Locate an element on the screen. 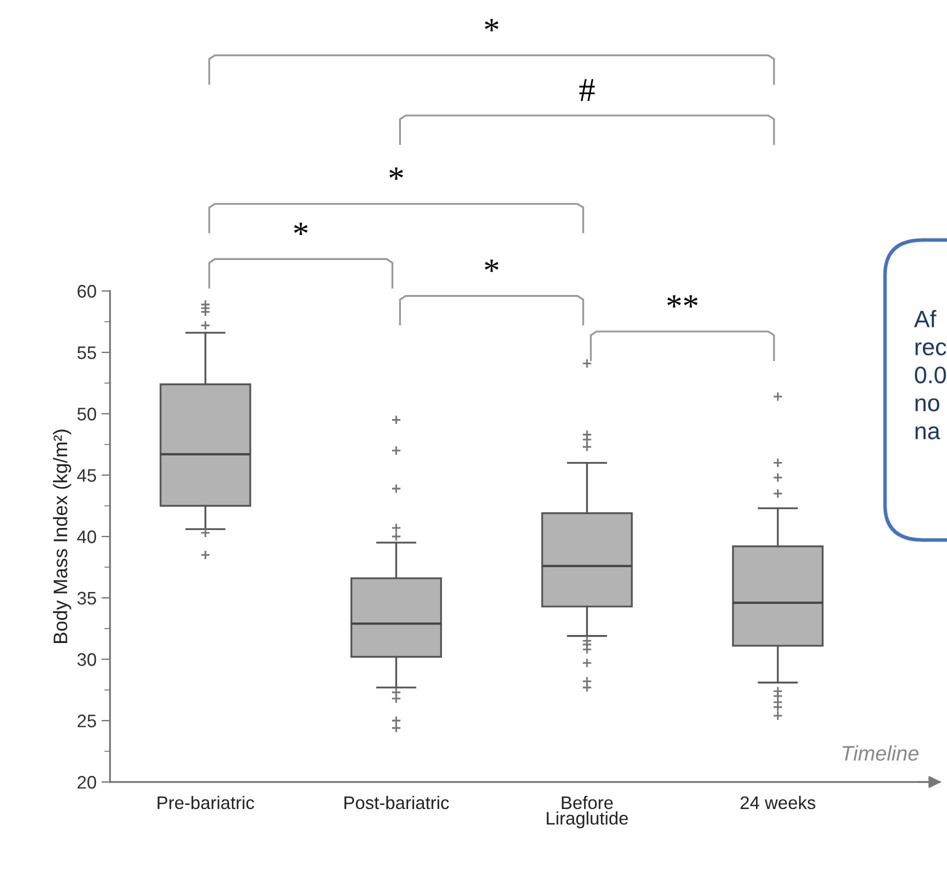 The height and width of the screenshot is (876, 947). y-tick-label: 40 is located at coordinates (86, 537).